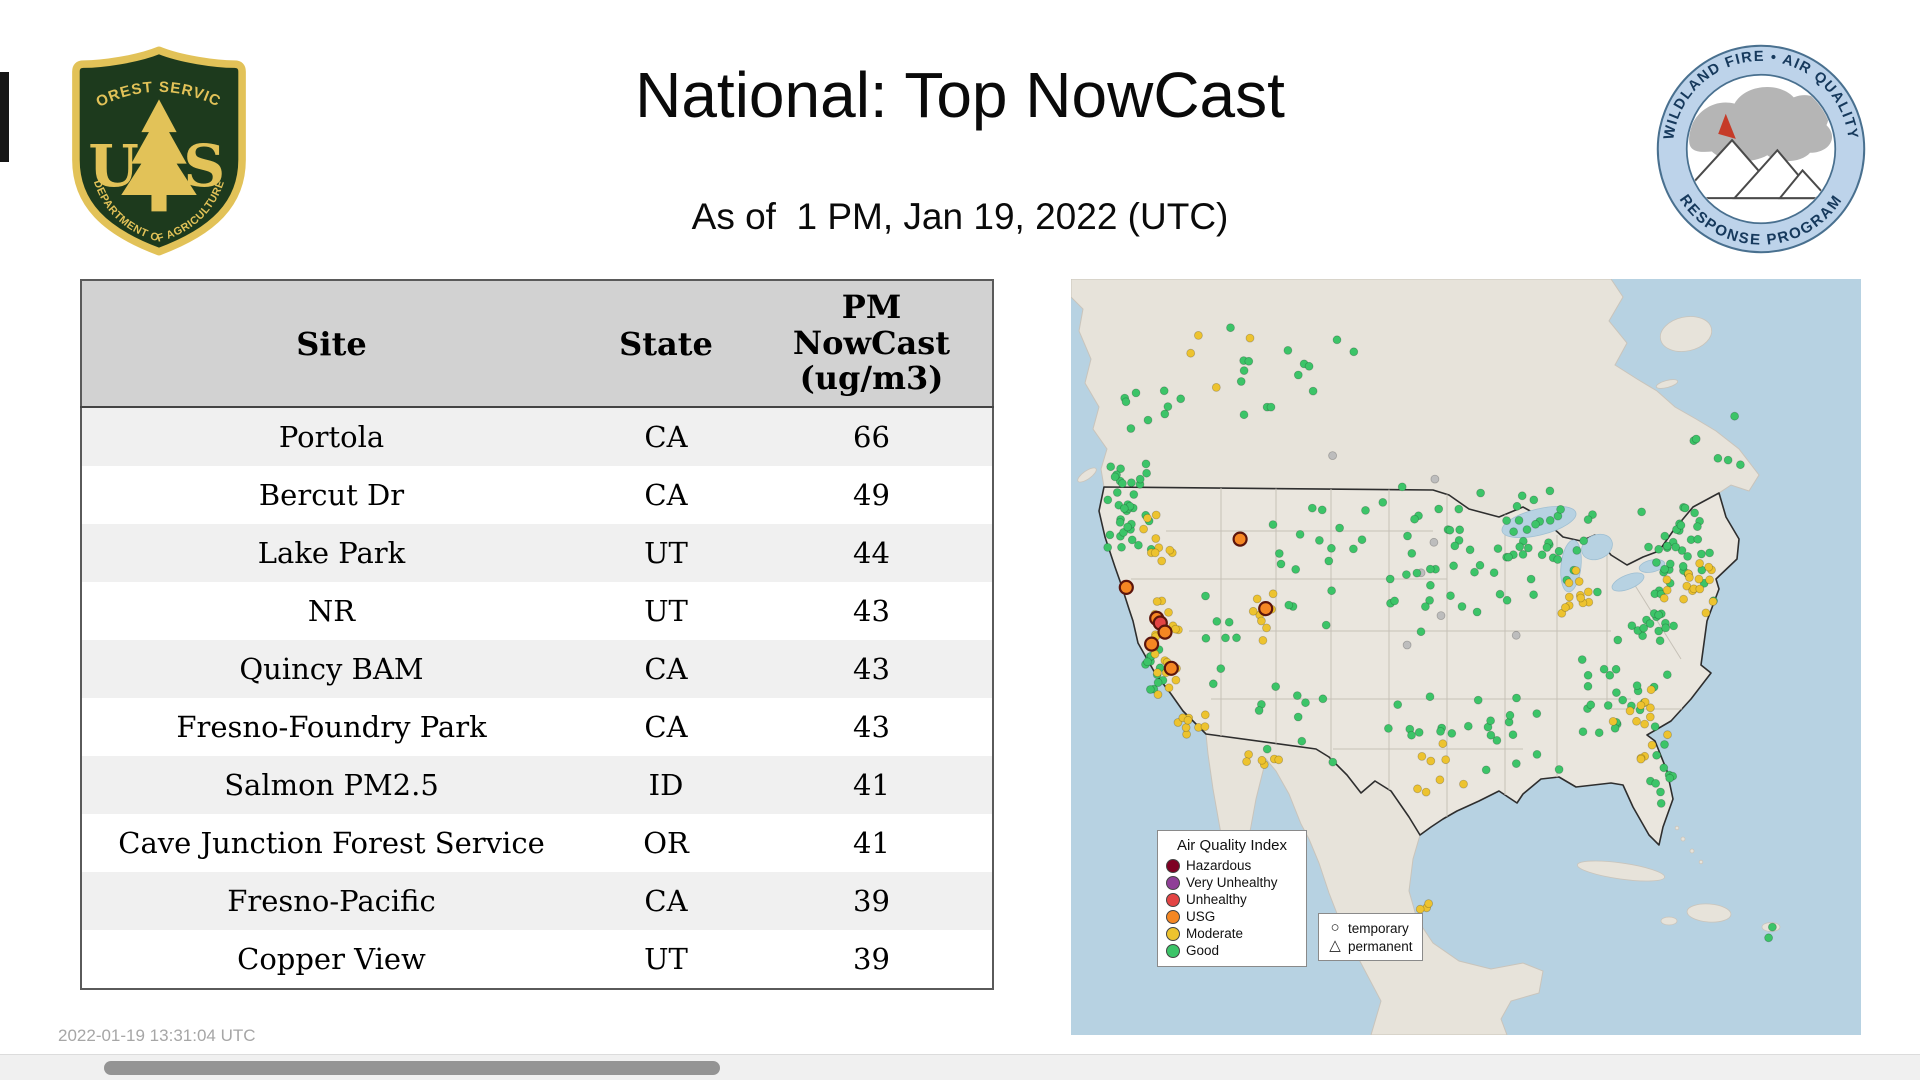 This screenshot has height=1080, width=1920. I want to click on value-cell: 41, so click(871, 843).